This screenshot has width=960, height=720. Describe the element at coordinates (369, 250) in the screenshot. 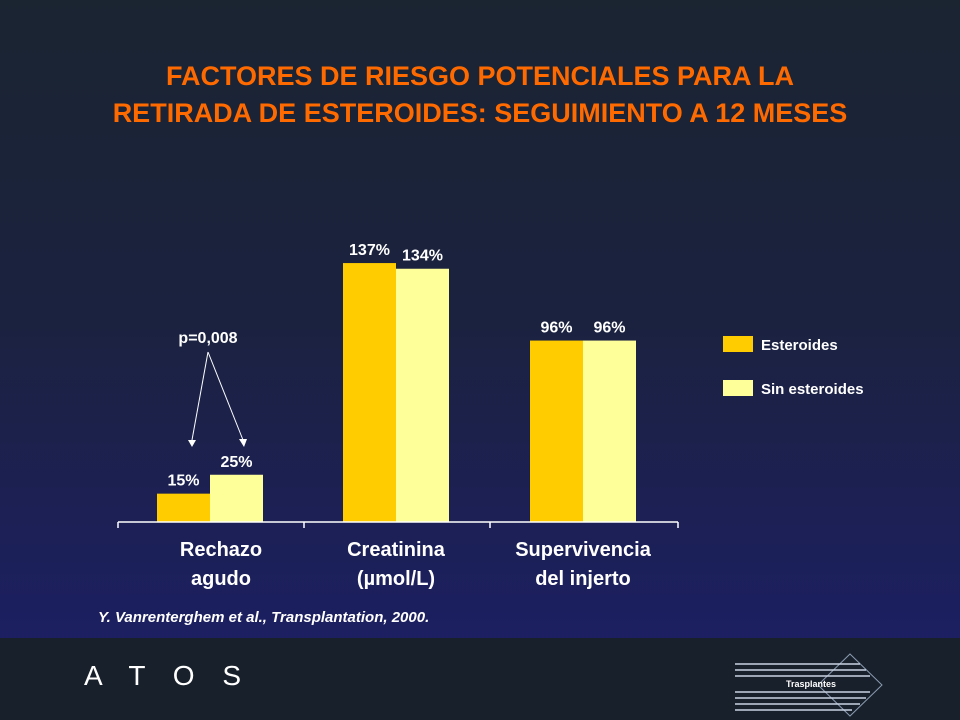

I see `value-label: 137%` at that location.